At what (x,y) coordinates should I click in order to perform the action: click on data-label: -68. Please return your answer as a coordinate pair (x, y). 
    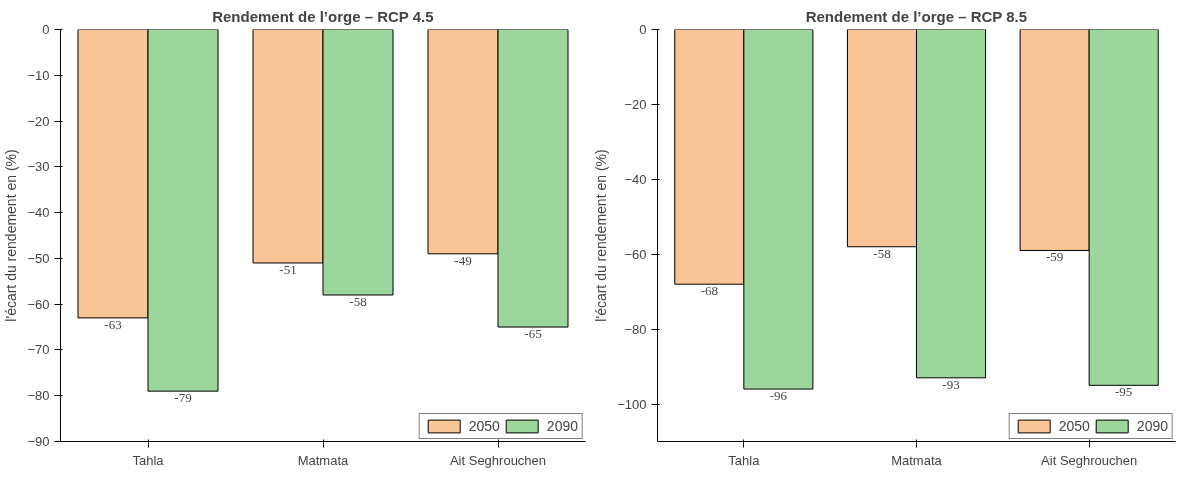
    Looking at the image, I should click on (709, 291).